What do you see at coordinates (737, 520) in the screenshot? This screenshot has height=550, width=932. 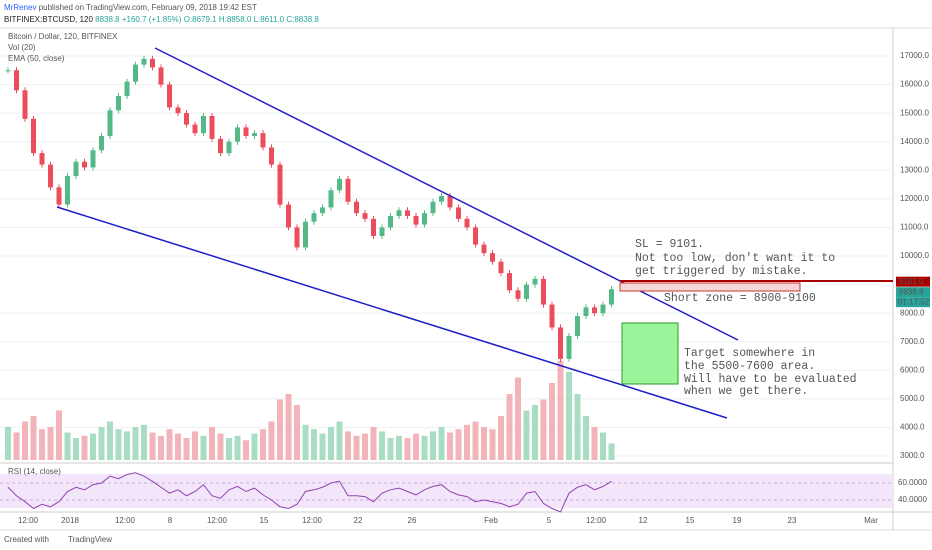 I see `time-label: 19` at bounding box center [737, 520].